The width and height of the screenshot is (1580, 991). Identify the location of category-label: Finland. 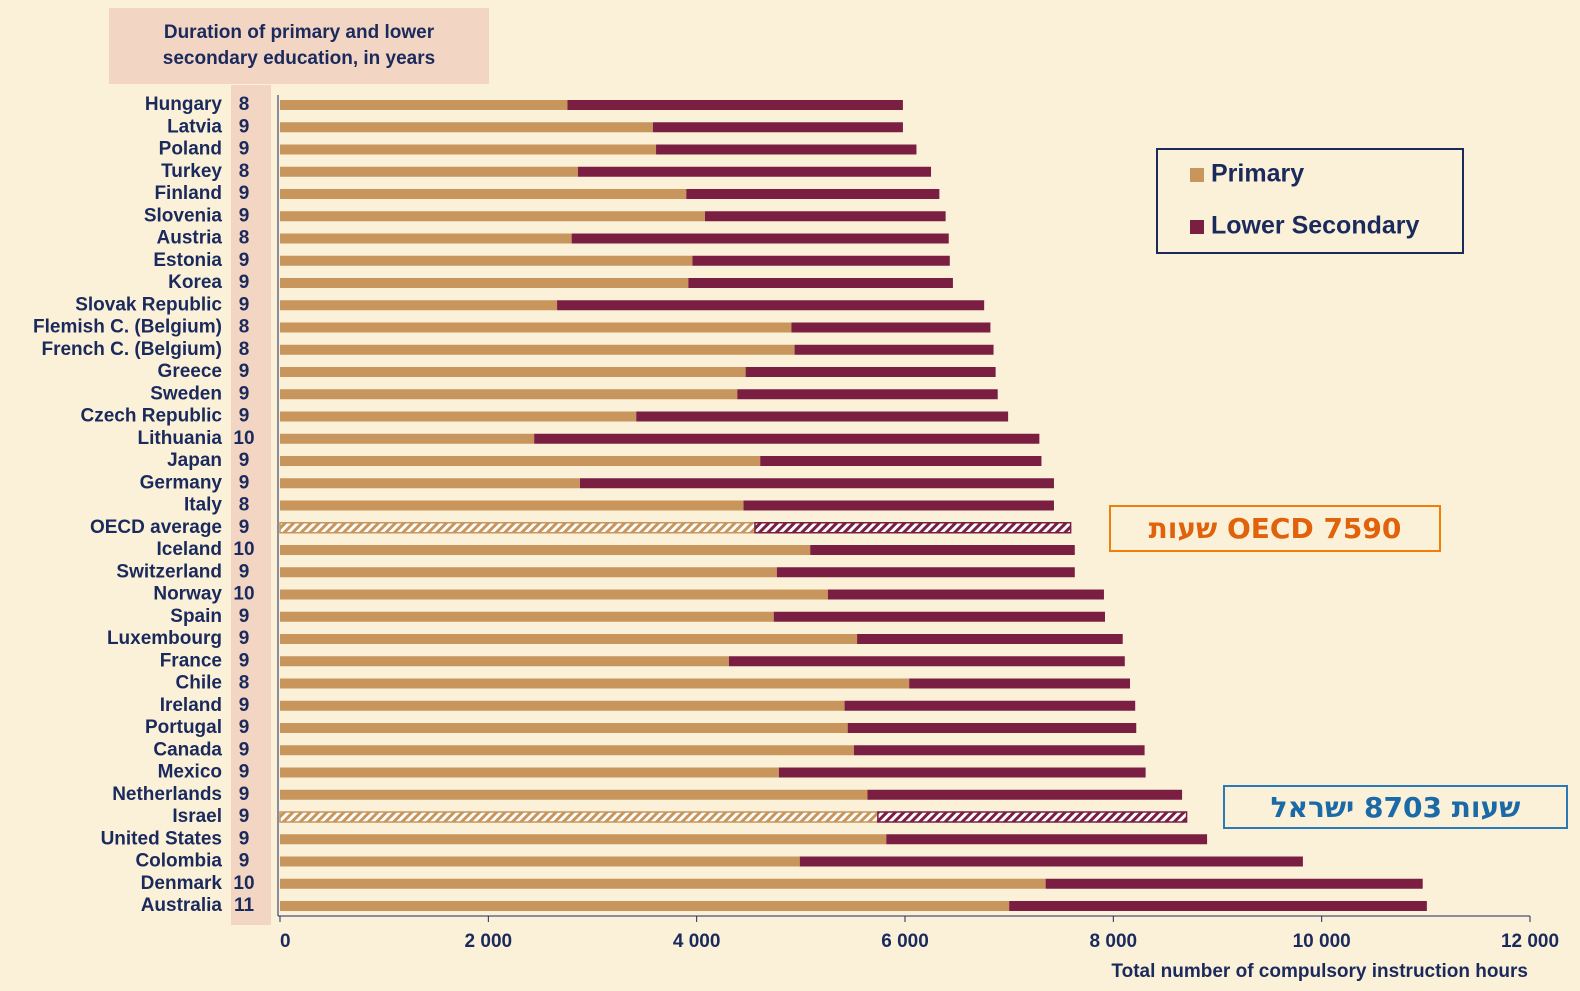
(188, 193).